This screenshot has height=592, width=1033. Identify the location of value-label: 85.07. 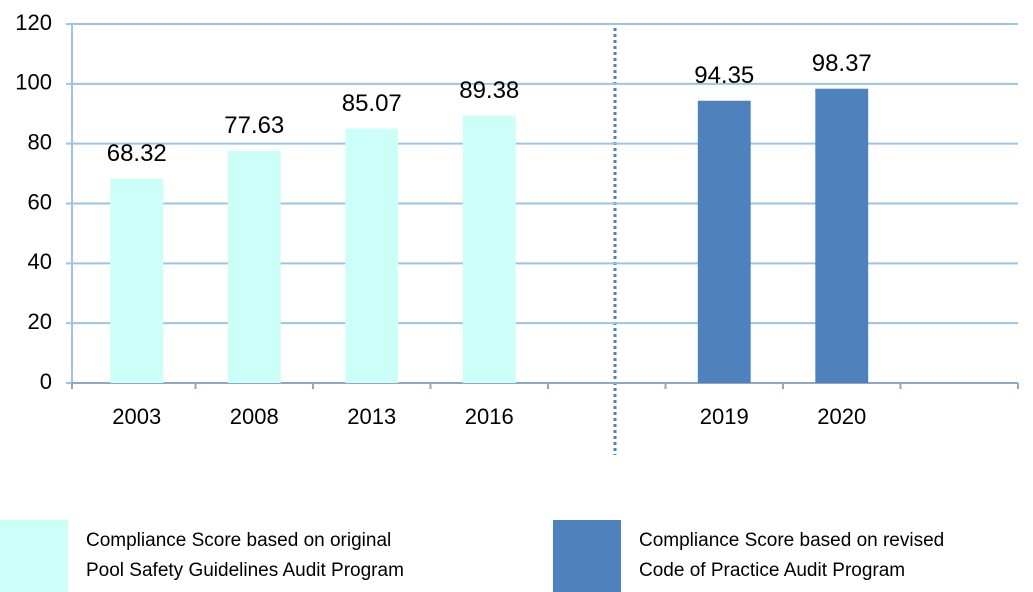
(372, 103).